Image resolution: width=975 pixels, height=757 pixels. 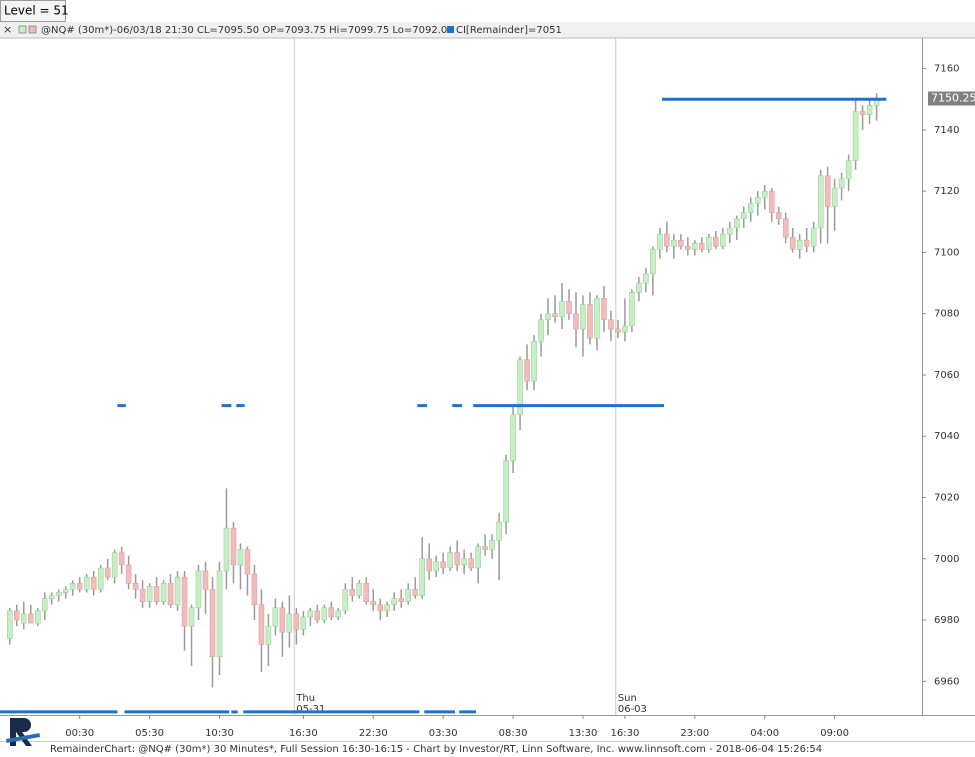 I want to click on last-price-label: 7150.25, so click(x=953, y=98).